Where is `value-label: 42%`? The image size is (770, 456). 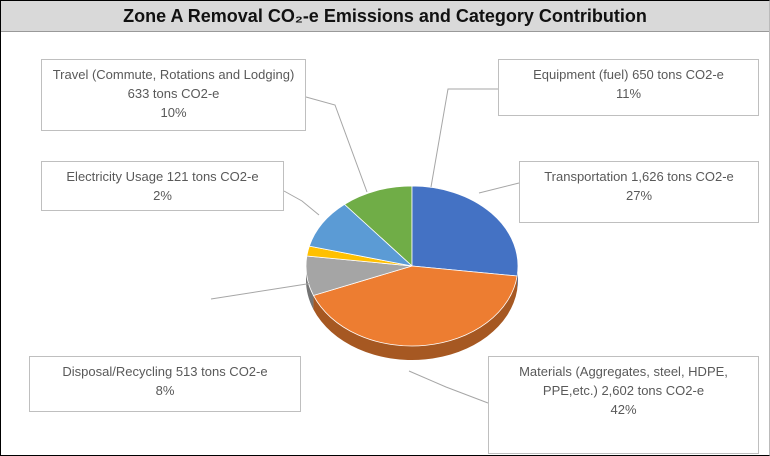 value-label: 42% is located at coordinates (623, 409).